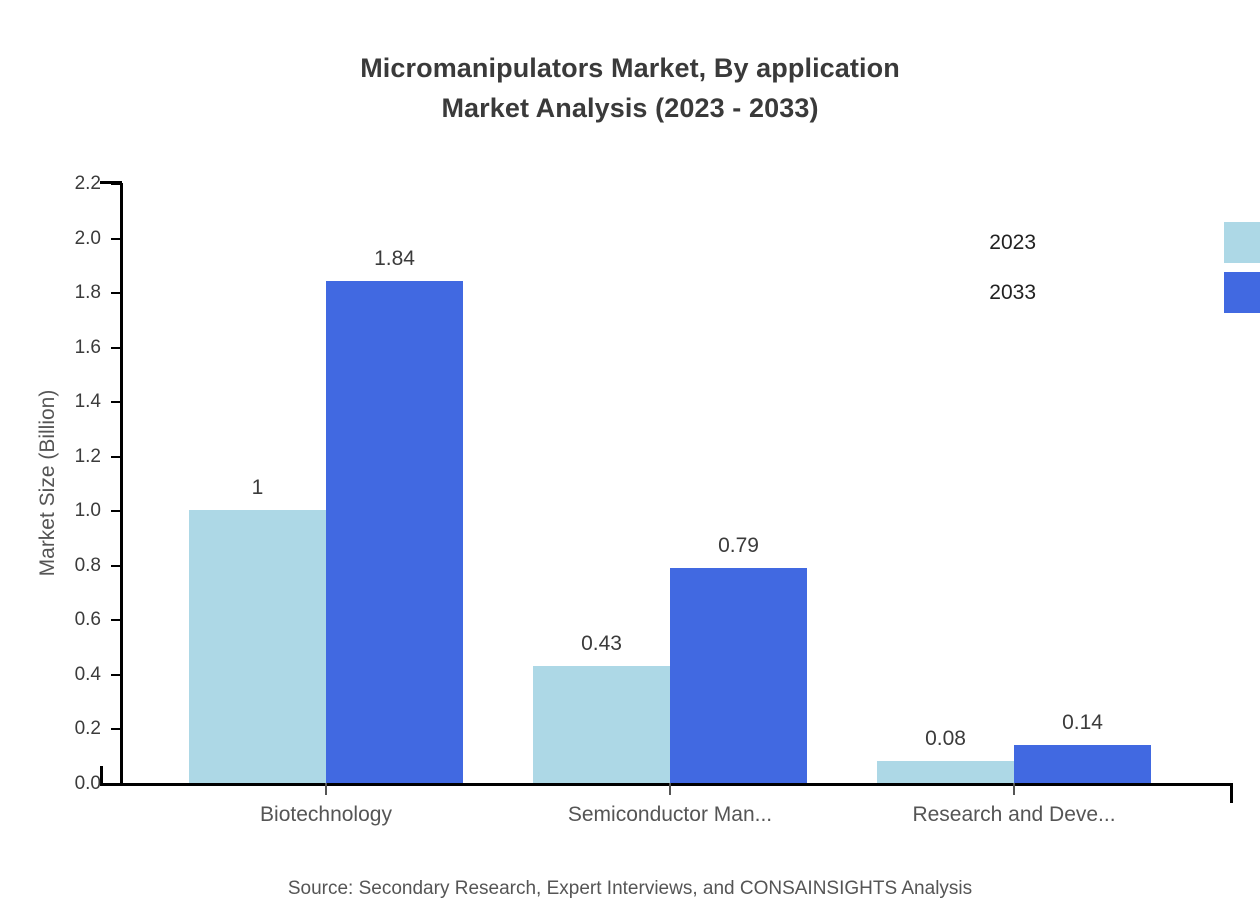 Image resolution: width=1260 pixels, height=920 pixels. Describe the element at coordinates (87, 620) in the screenshot. I see `y-axis-tick-label: 0.6` at that location.